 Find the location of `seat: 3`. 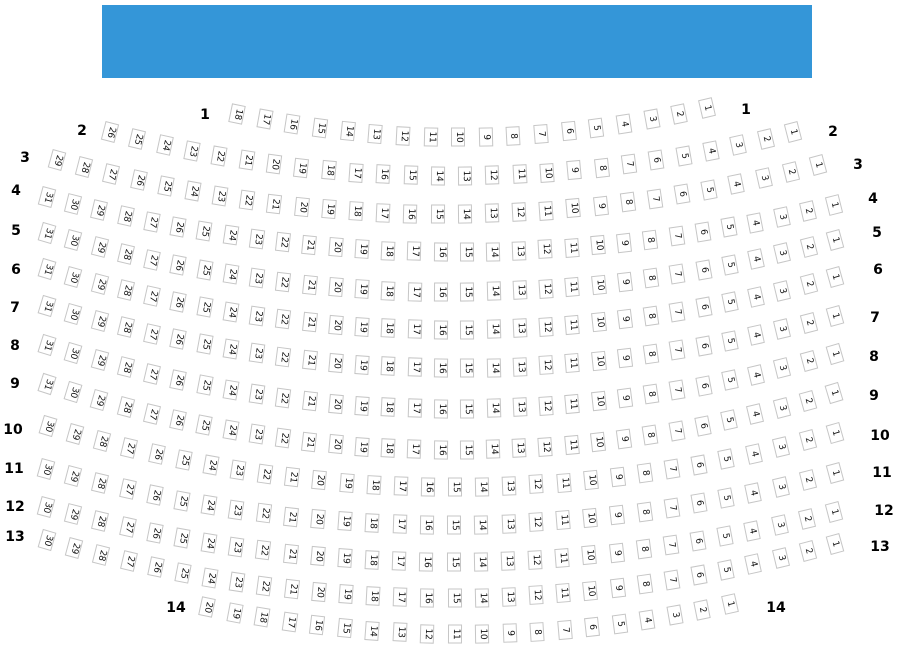

seat: 3 is located at coordinates (780, 558).